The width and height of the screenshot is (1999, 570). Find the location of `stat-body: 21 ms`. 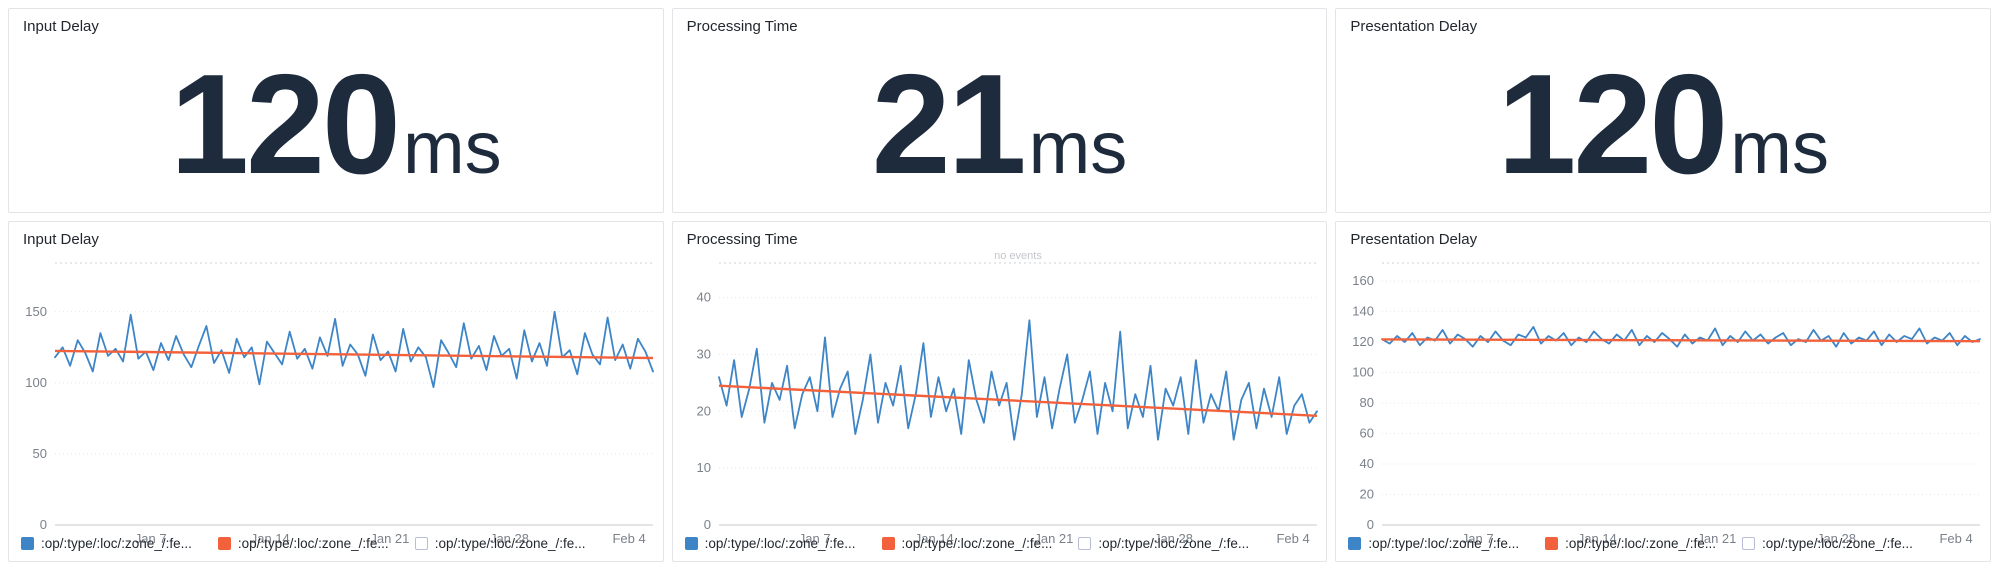

stat-body: 21 ms is located at coordinates (1000, 124).